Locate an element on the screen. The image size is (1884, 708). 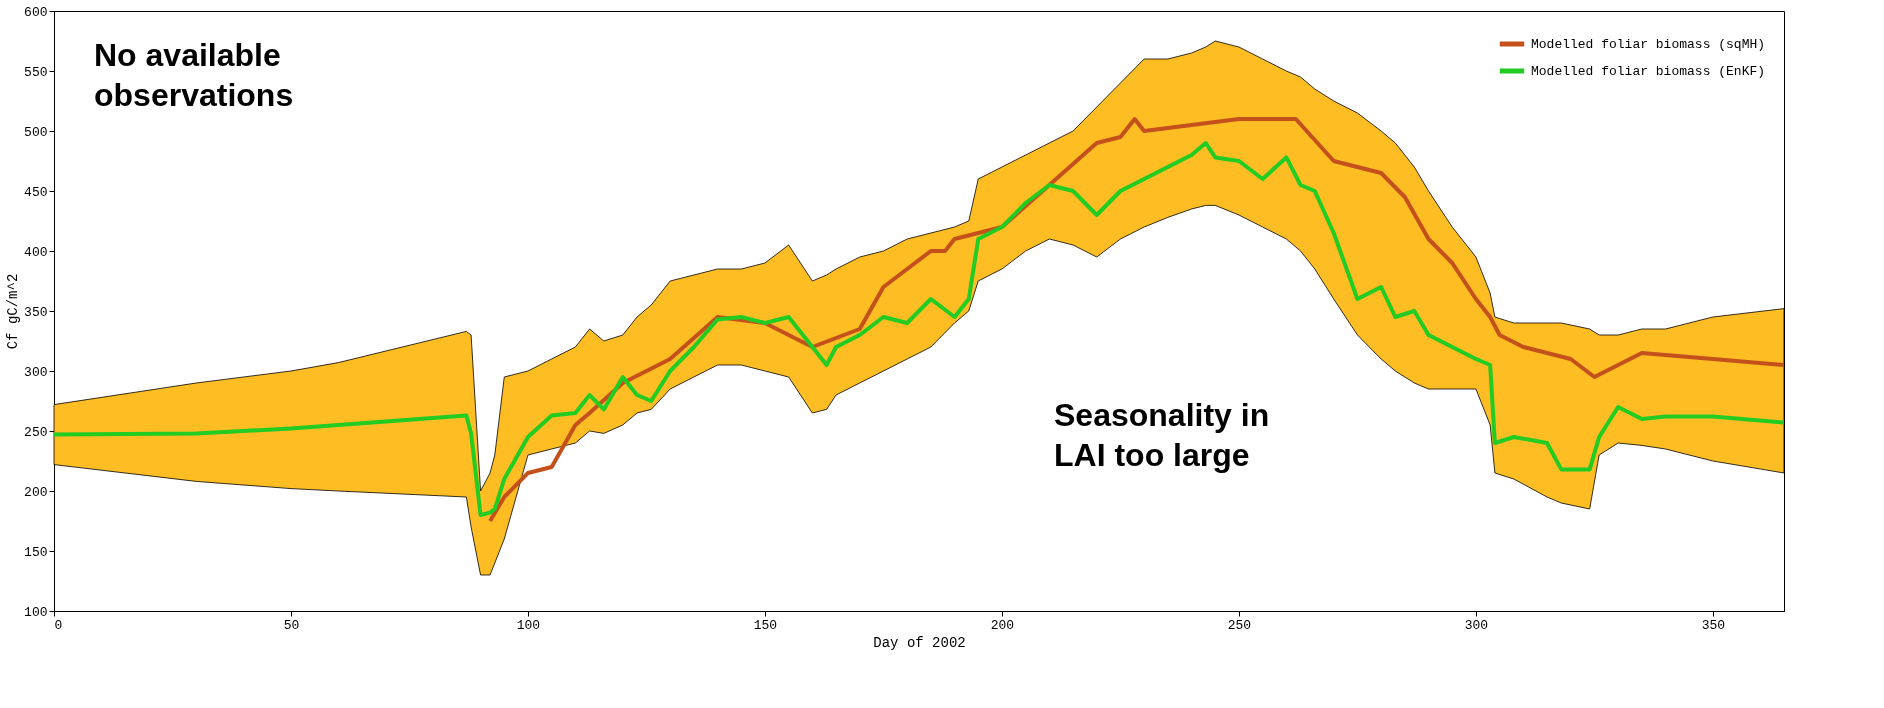
y-tick-label: 150 is located at coordinates (36, 552).